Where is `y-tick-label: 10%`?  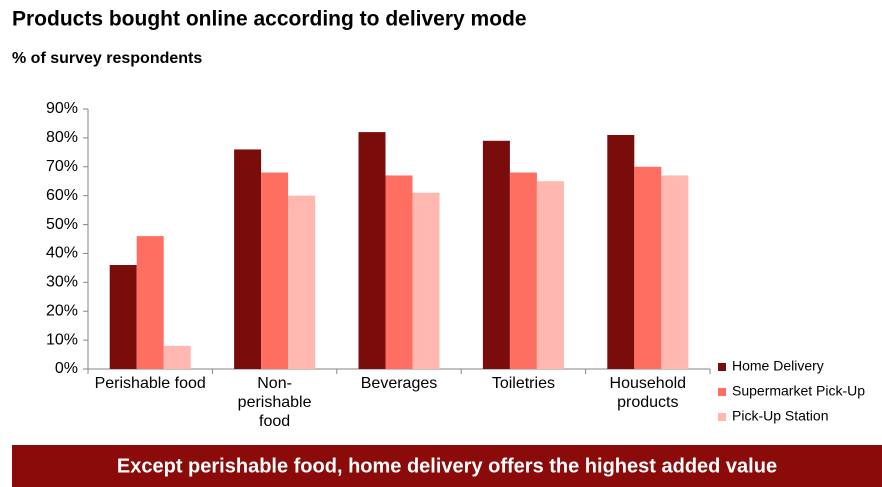 y-tick-label: 10% is located at coordinates (62, 339).